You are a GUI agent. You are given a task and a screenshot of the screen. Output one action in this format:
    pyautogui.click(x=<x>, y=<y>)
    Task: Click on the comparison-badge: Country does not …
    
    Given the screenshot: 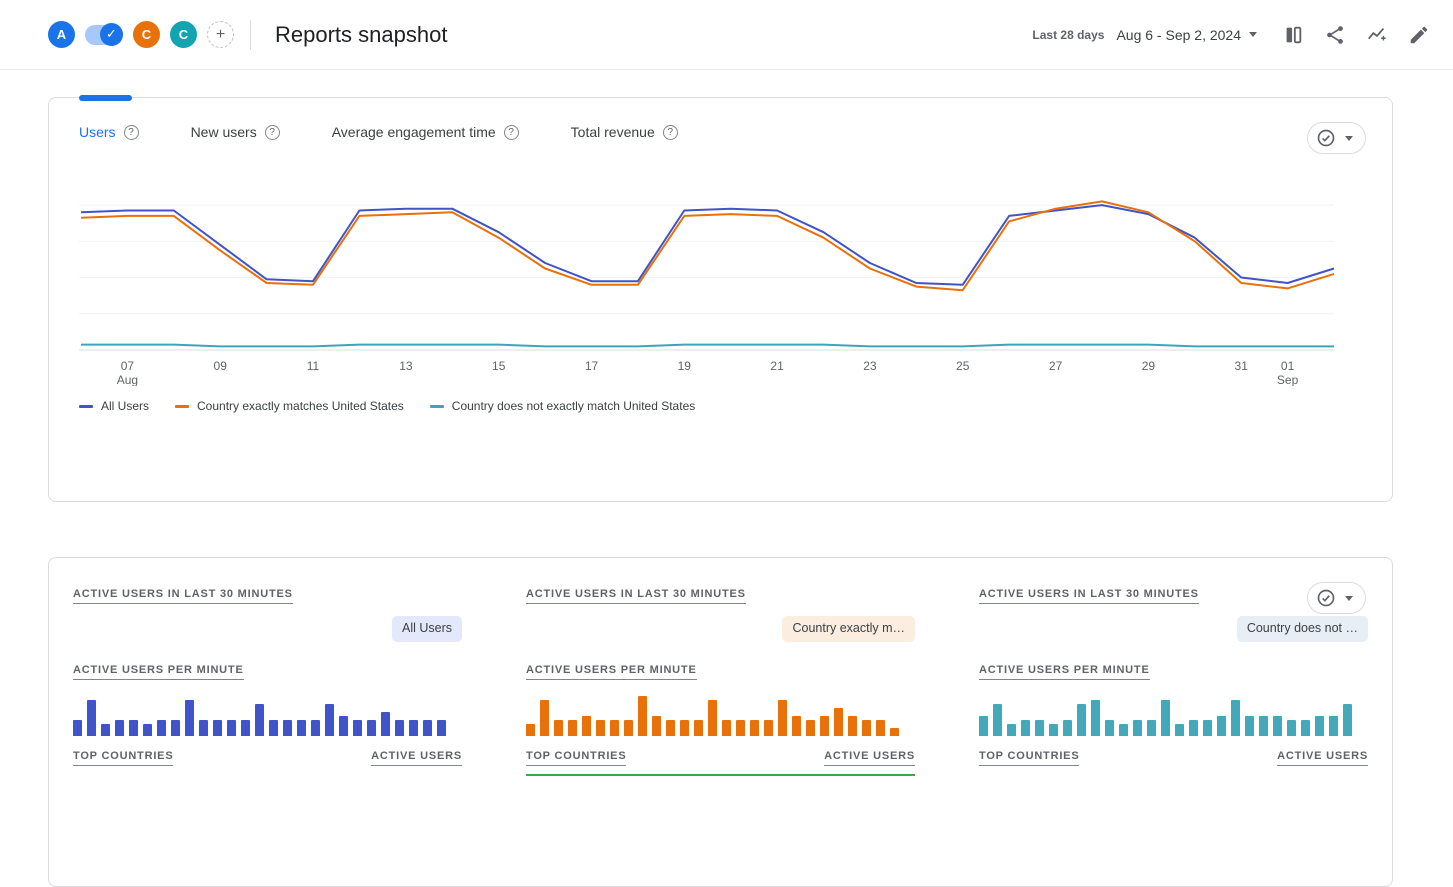 What is the action you would take?
    pyautogui.click(x=1302, y=629)
    